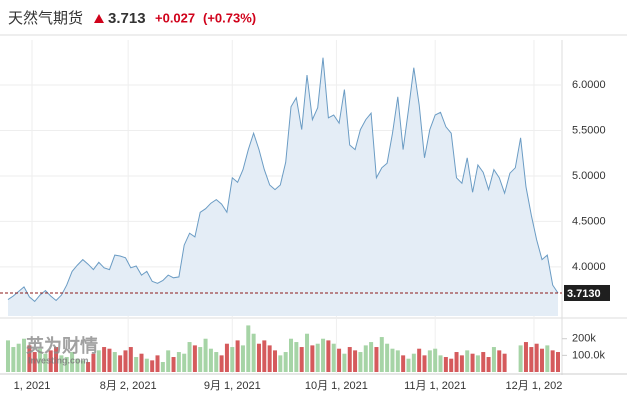 This screenshot has height=403, width=627. What do you see at coordinates (584, 294) in the screenshot?
I see `last-price-label: 3.7130` at bounding box center [584, 294].